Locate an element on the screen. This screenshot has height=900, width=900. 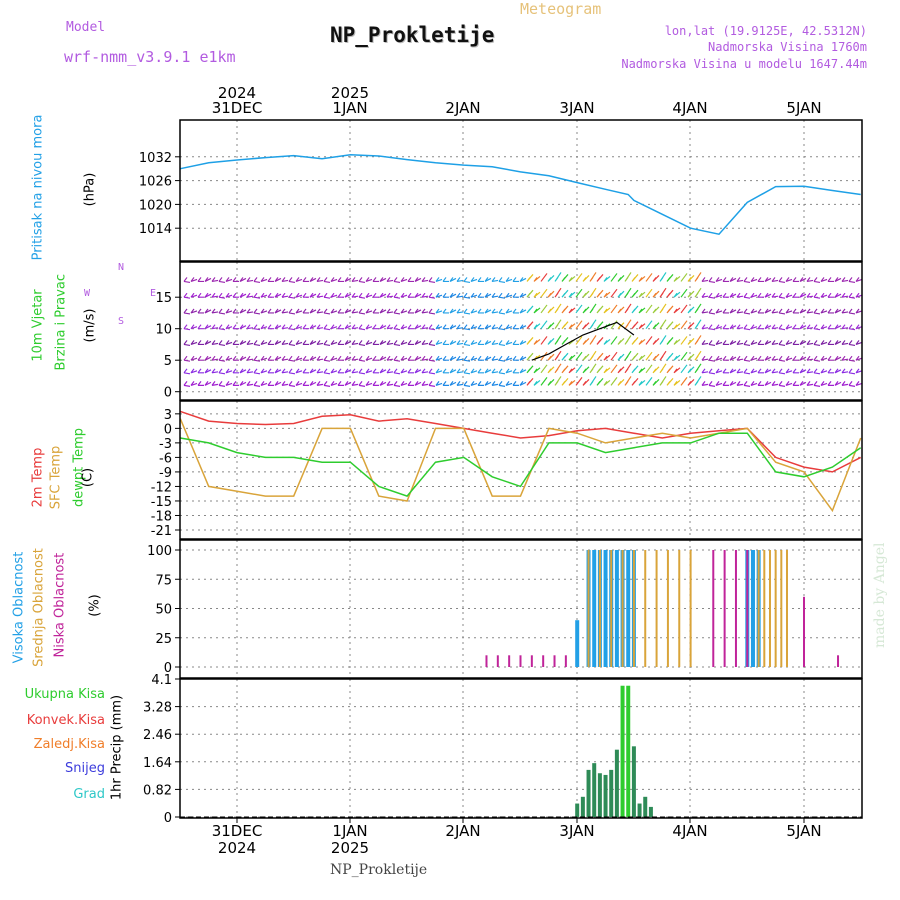
y-tick-label: 1032 is located at coordinates (155, 158).